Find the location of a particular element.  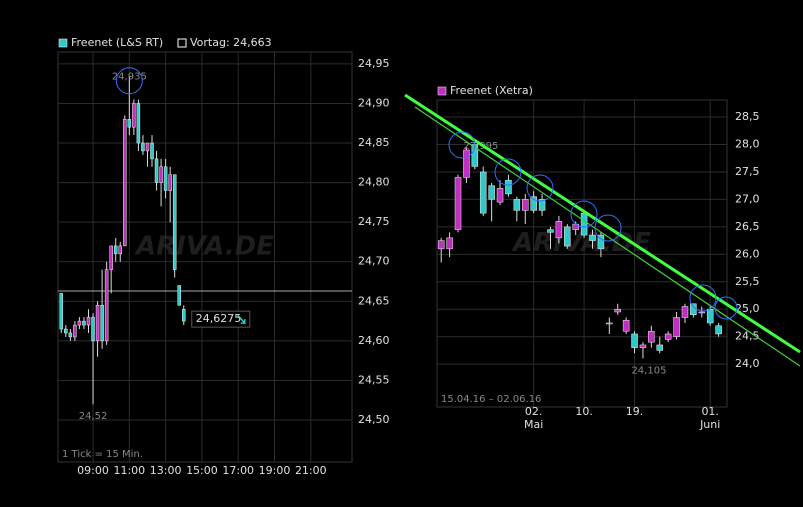

x-tick-label: 19. is located at coordinates (635, 411).